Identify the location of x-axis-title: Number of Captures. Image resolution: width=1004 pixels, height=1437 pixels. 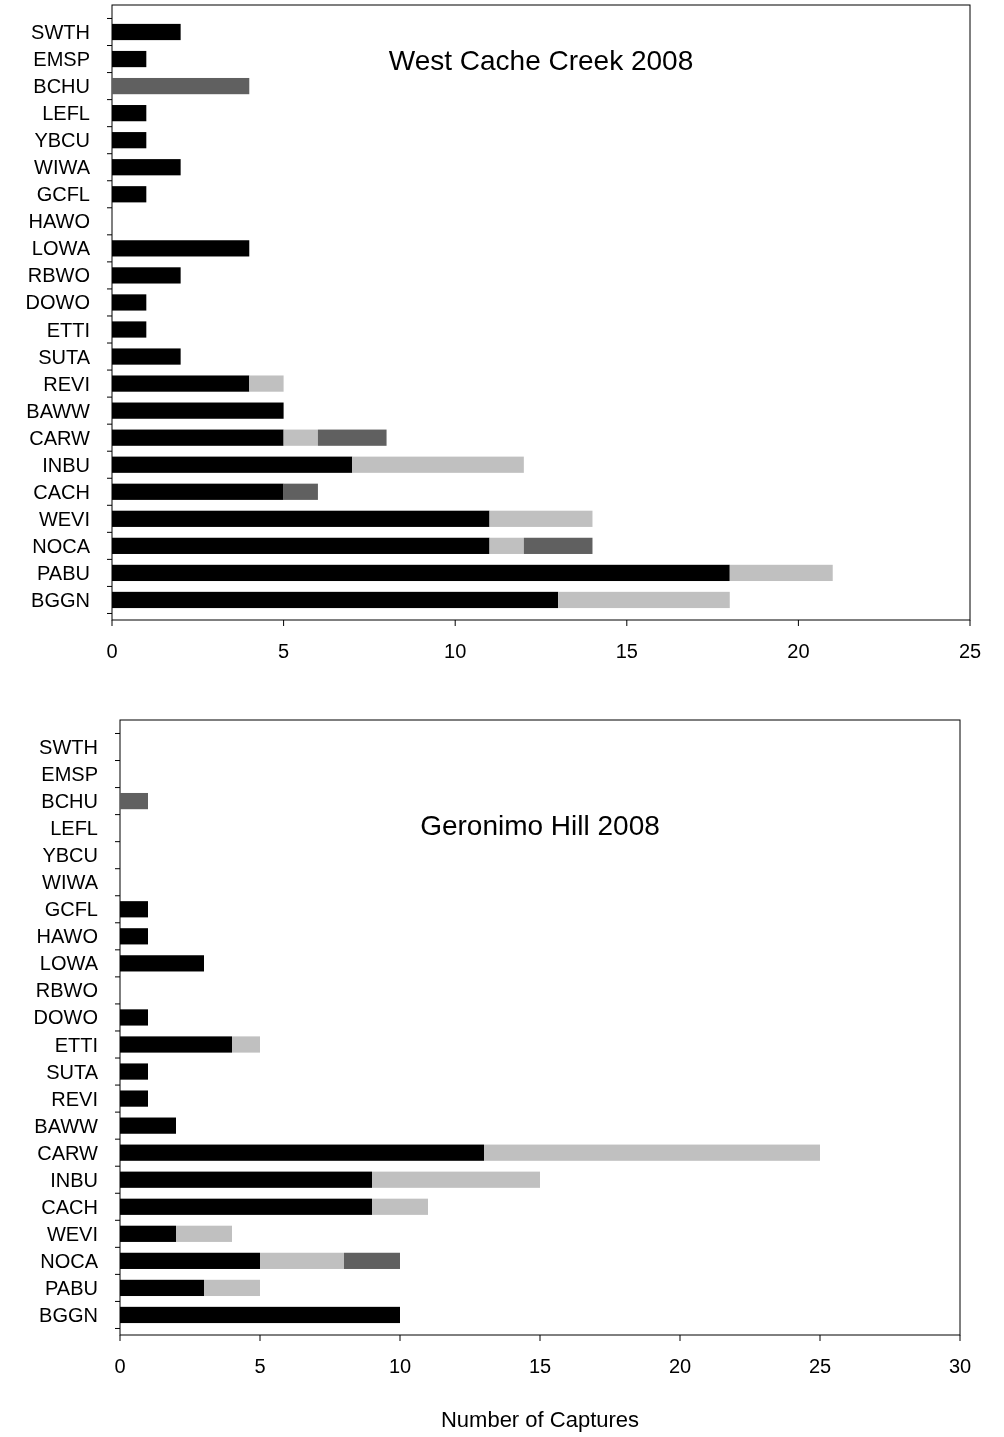
(540, 1419).